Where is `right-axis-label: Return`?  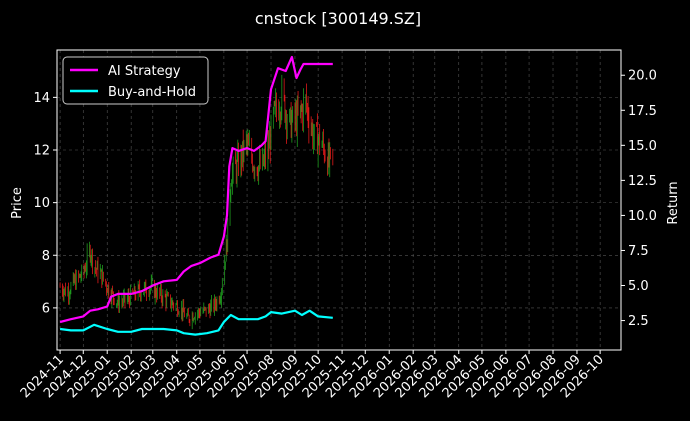
right-axis-label: Return is located at coordinates (673, 202).